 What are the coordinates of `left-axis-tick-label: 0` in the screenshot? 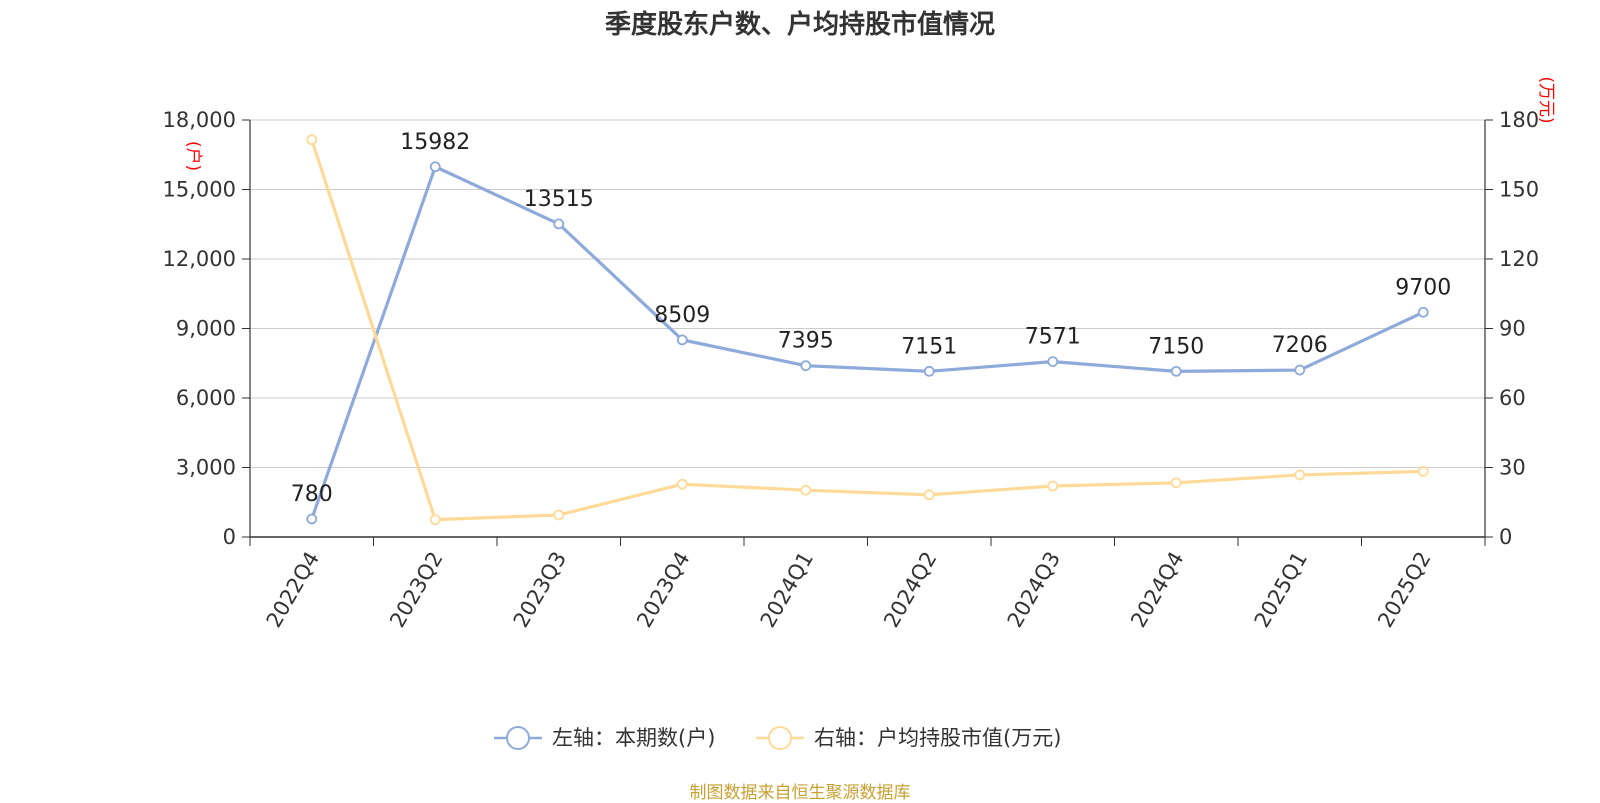 It's located at (229, 537).